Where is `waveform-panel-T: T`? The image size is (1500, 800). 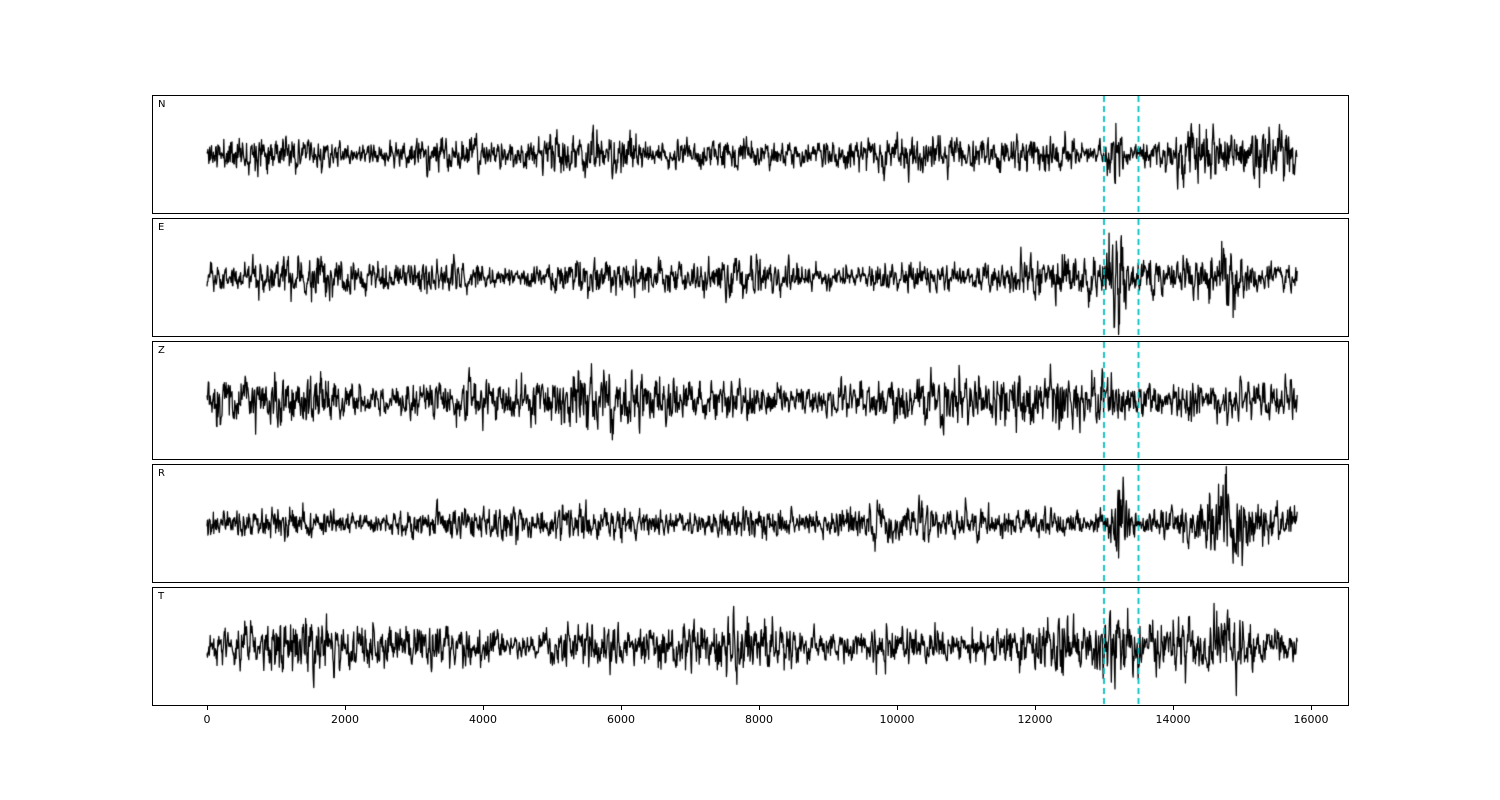 waveform-panel-T: T is located at coordinates (750, 646).